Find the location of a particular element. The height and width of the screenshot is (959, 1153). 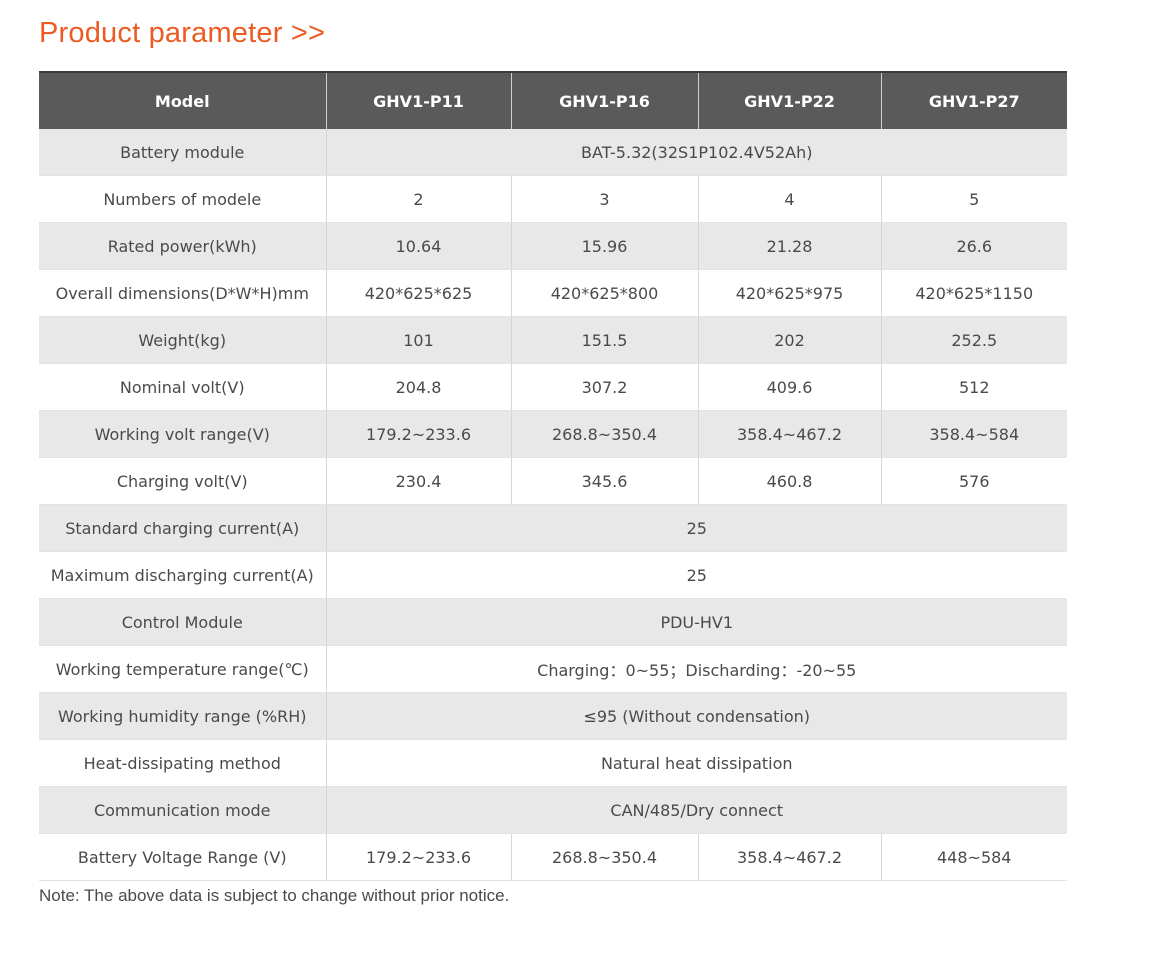

table-cell: CAN/485/Dry connect is located at coordinates (696, 810).